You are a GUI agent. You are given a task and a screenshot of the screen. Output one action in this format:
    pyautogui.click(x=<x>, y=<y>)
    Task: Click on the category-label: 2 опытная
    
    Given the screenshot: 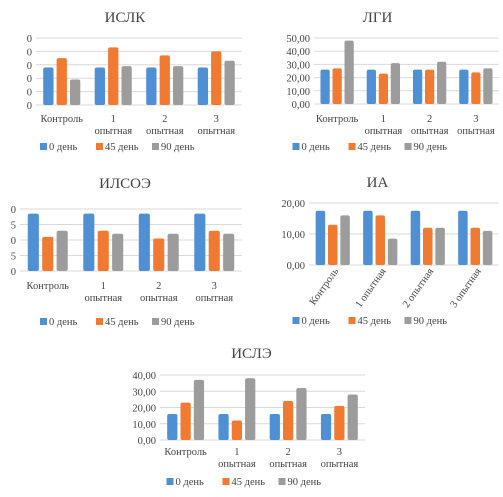 What is the action you would take?
    pyautogui.click(x=418, y=288)
    